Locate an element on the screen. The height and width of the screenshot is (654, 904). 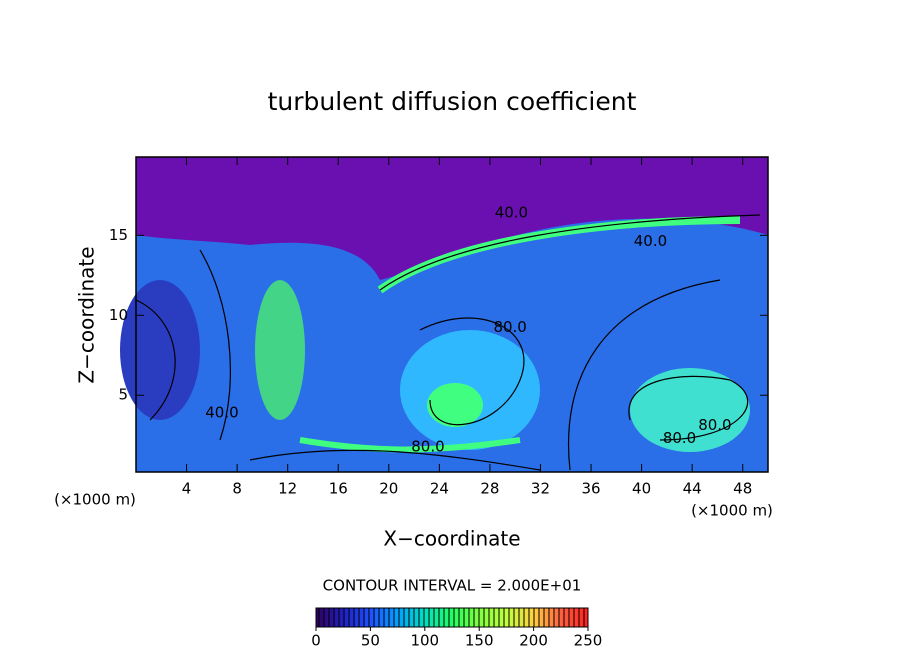
colorbar-tick-label: 50 is located at coordinates (370, 641).